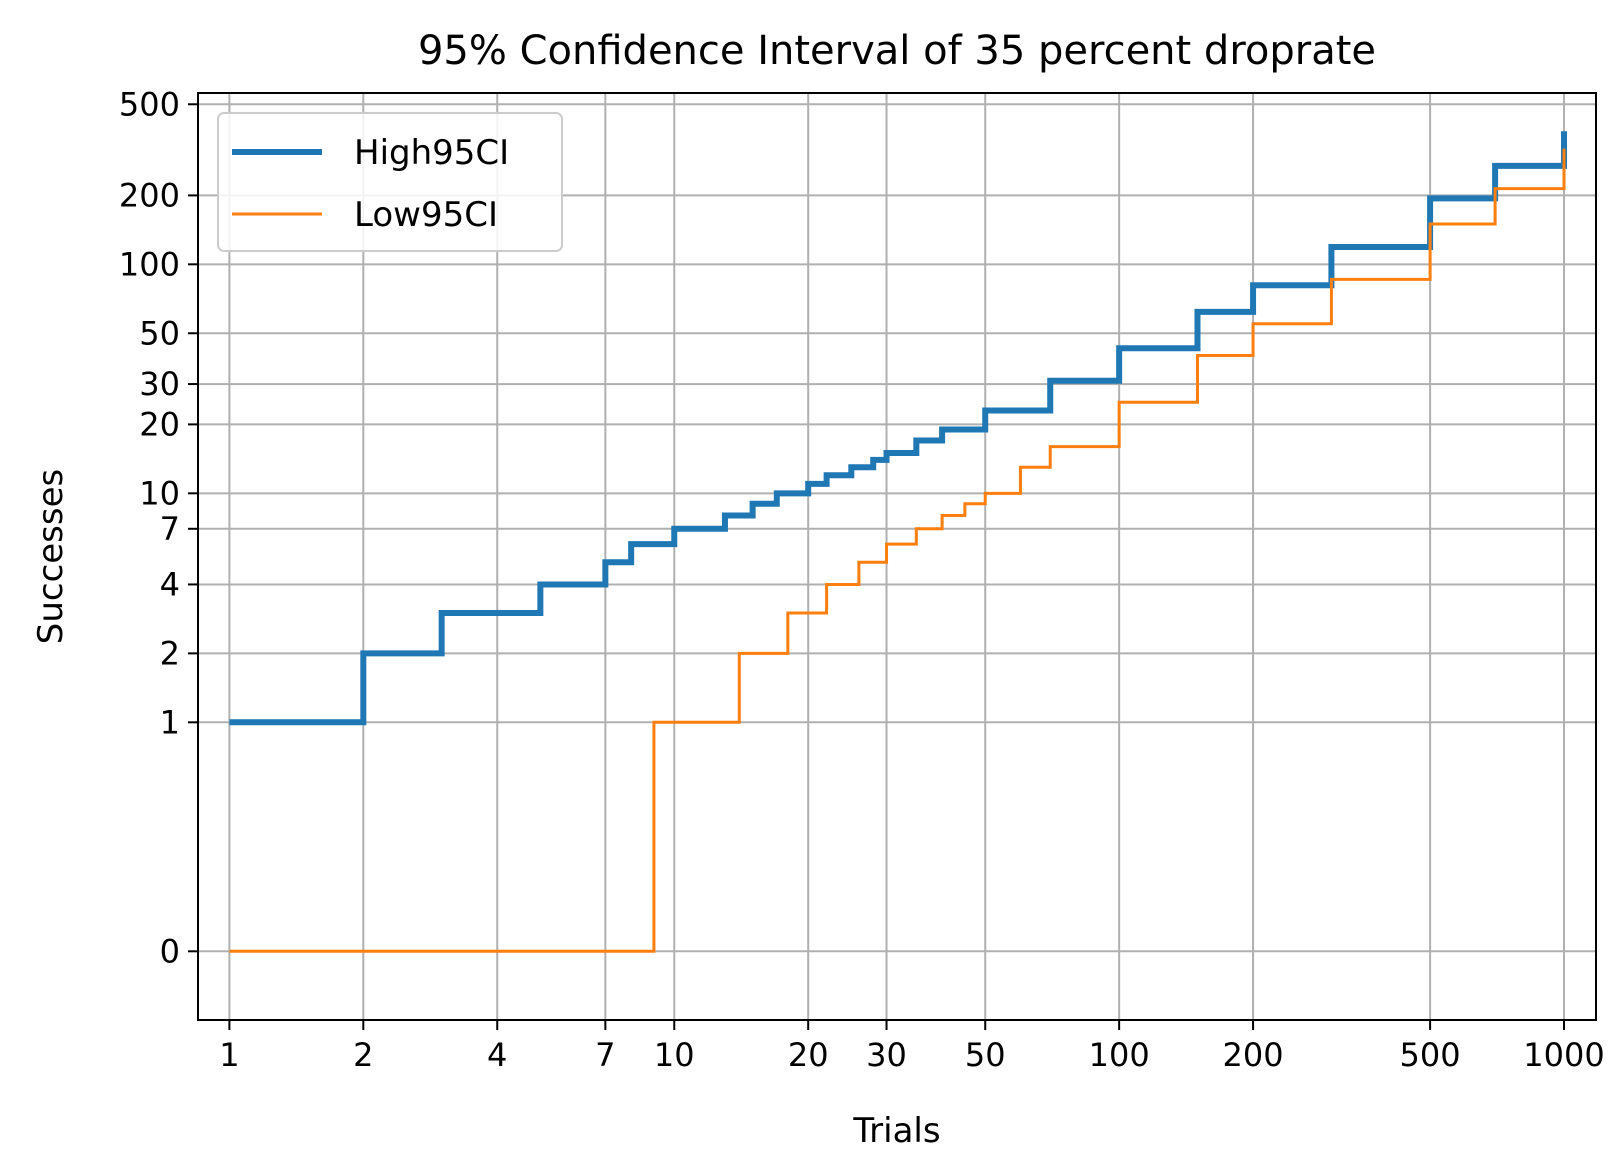 The image size is (1622, 1176). Describe the element at coordinates (51, 557) in the screenshot. I see `y-axis-label: Successes` at that location.